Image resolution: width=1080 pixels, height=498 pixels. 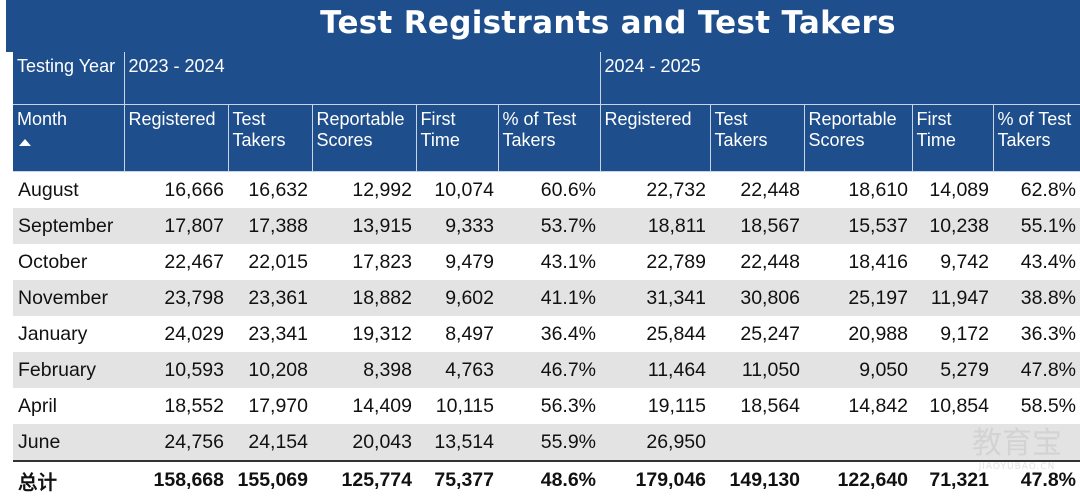 What do you see at coordinates (364, 406) in the screenshot?
I see `value-cell: 14,409` at bounding box center [364, 406].